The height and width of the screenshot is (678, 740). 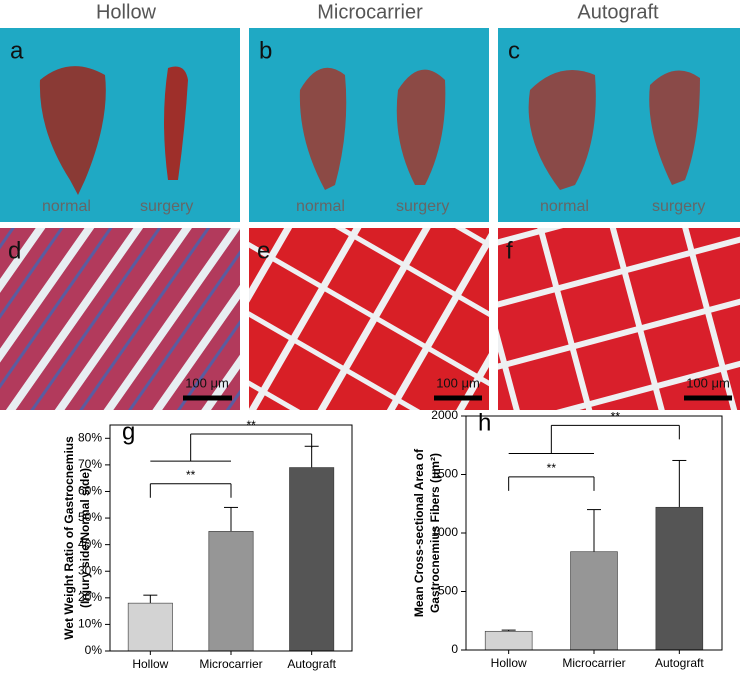 I want to click on y-axis-label: Gastrocnemius Fibers (μm²), so click(x=435, y=533).